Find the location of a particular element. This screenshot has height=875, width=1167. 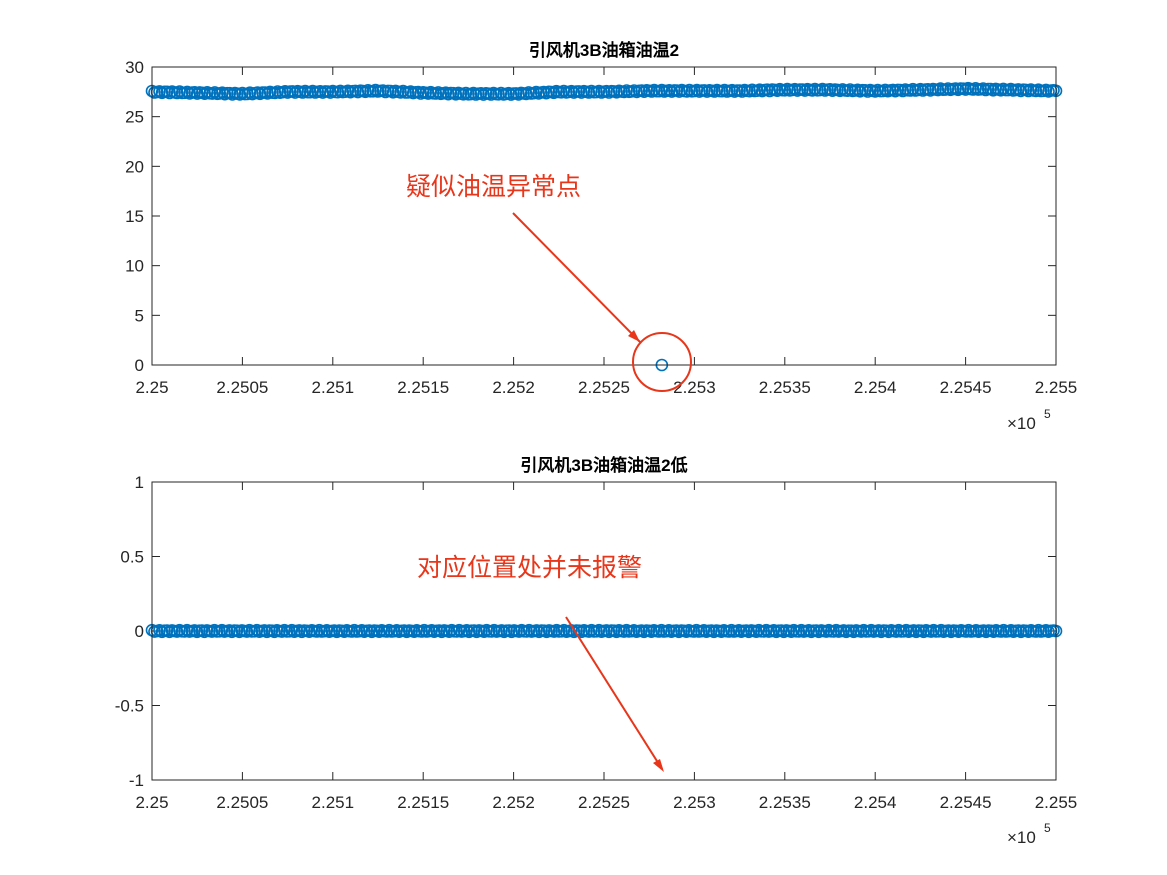

y-tick-label: 0.5 is located at coordinates (132, 557).